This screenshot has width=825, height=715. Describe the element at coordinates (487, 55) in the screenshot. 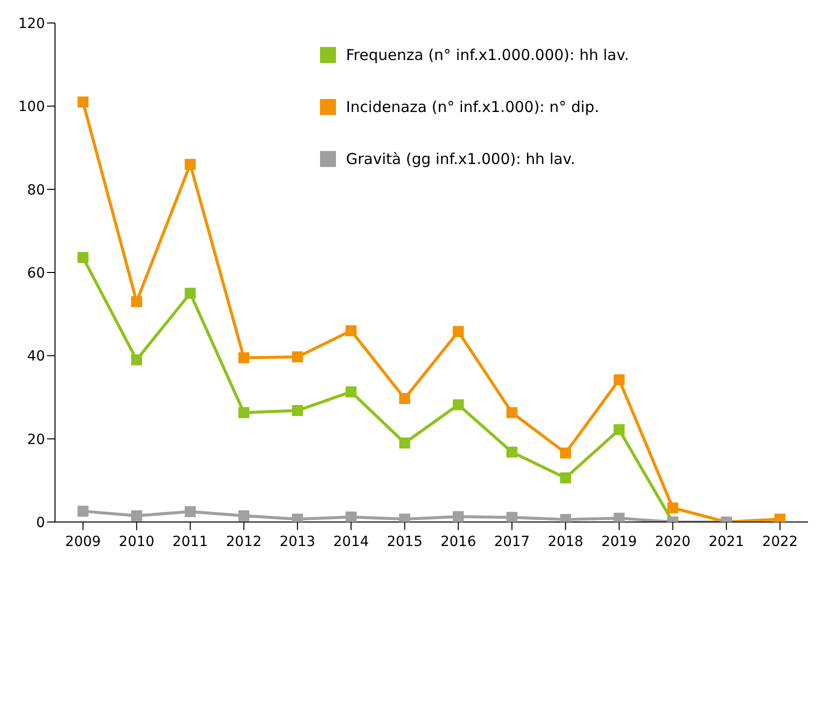

I see `legend-label: Frequenza (n° inf.x1.000.000): hh lav.` at that location.